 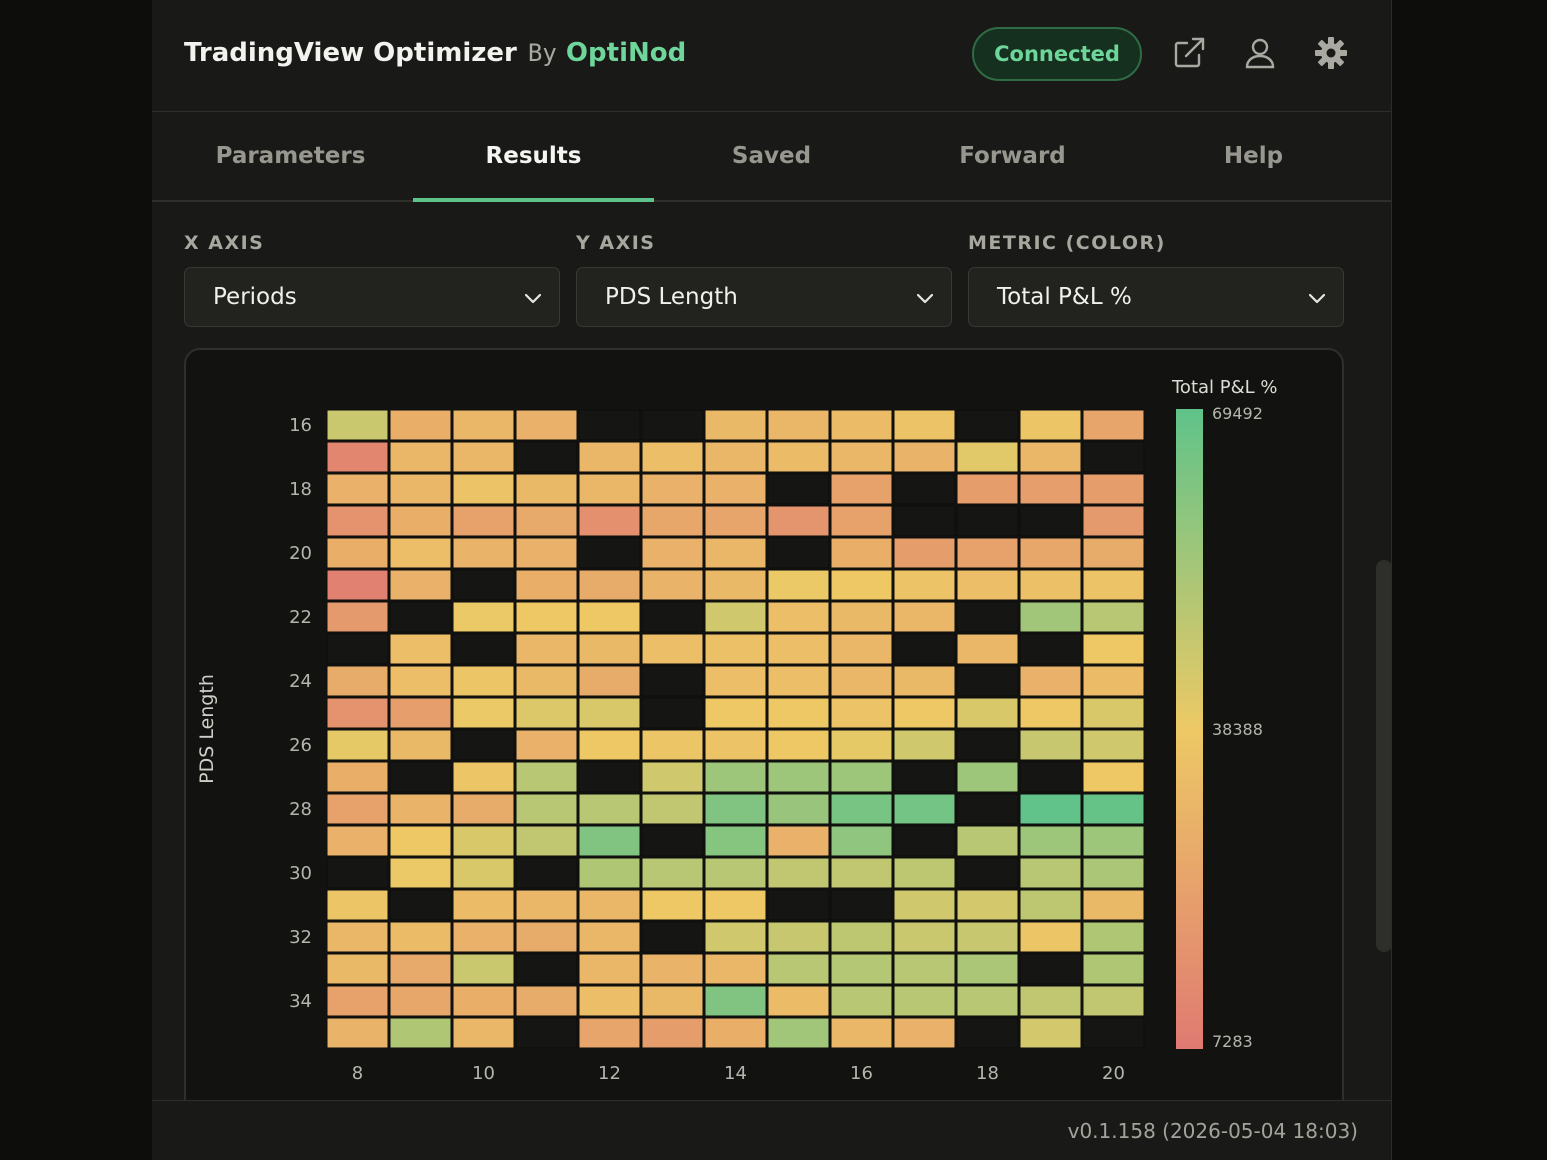 What do you see at coordinates (533, 157) in the screenshot?
I see `tab-results: Results` at bounding box center [533, 157].